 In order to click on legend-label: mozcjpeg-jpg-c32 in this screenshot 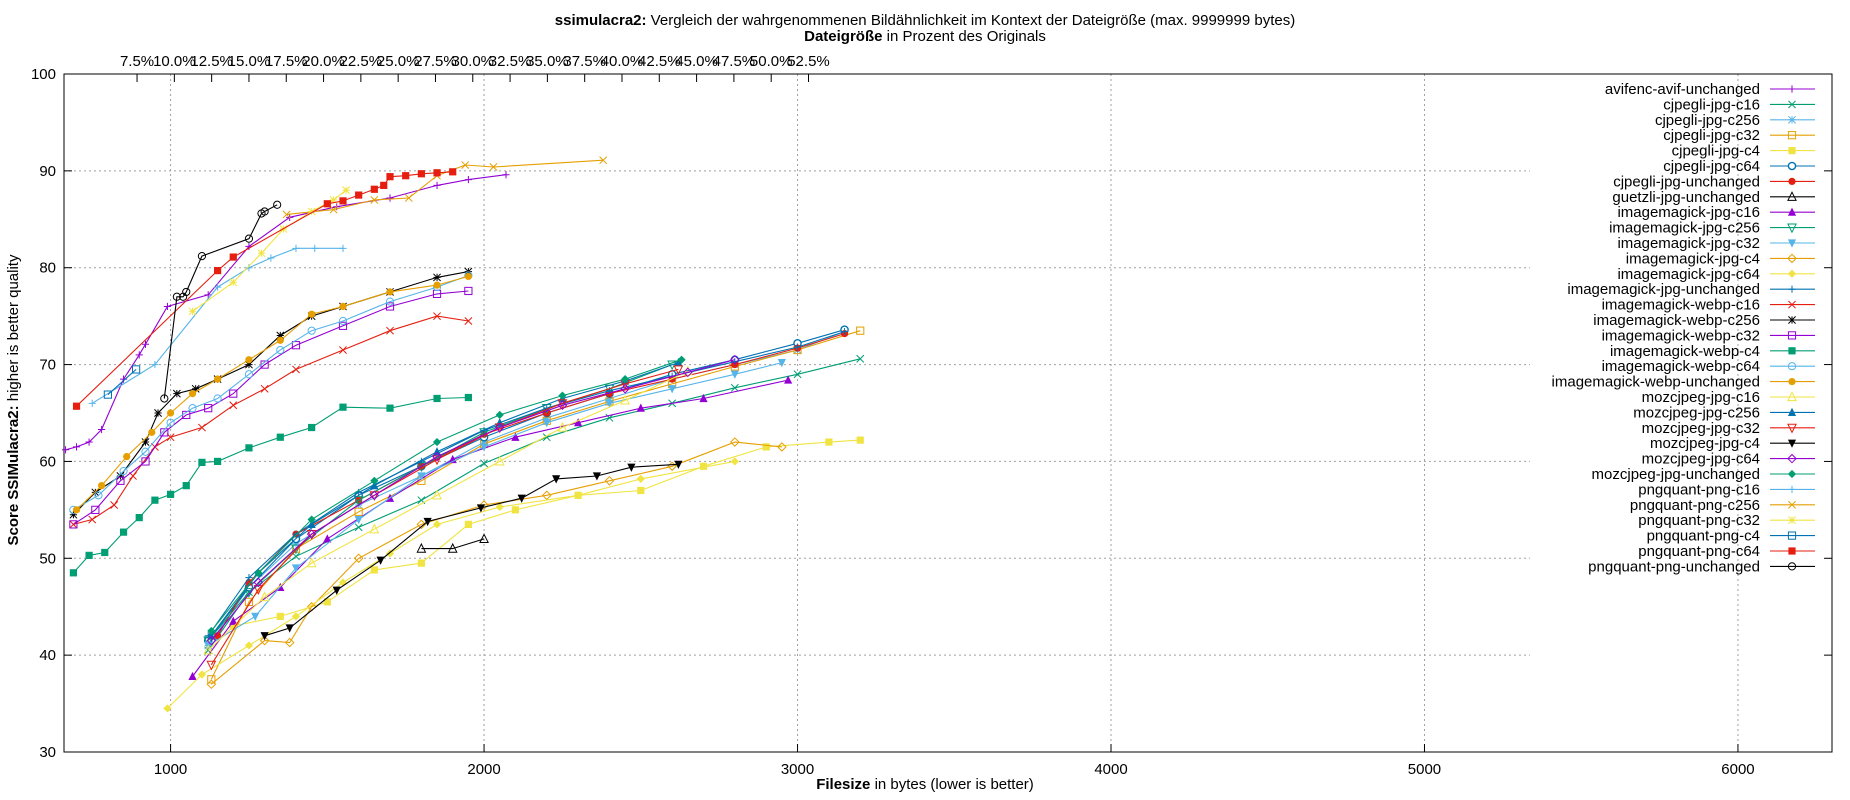, I will do `click(1701, 428)`.